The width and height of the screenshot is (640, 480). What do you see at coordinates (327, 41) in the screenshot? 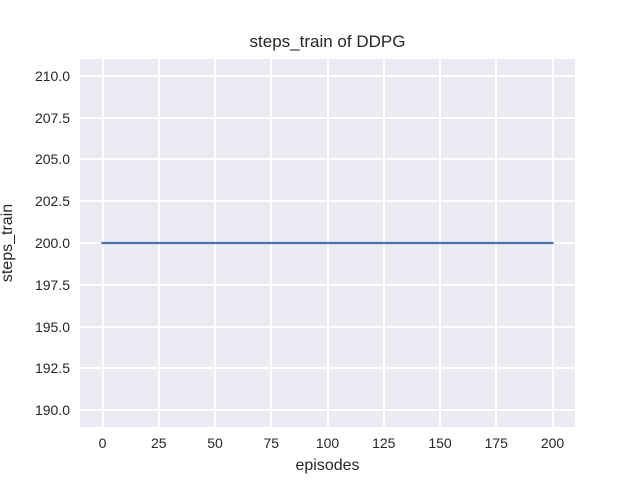
I see `plot-title: steps_train of DDPG` at bounding box center [327, 41].